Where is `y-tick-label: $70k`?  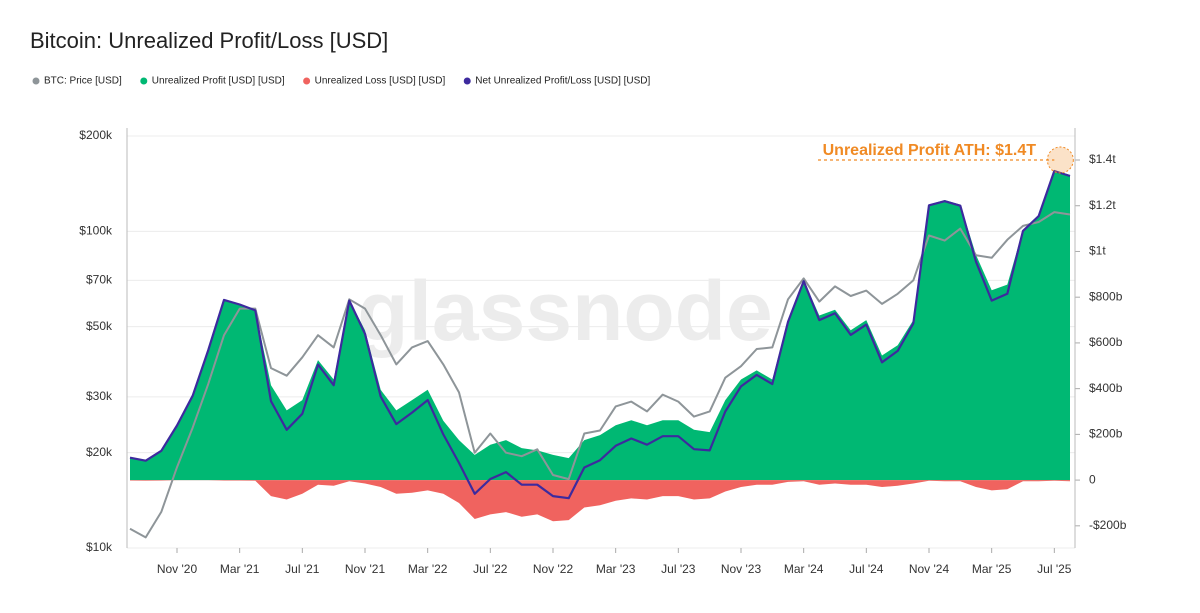 y-tick-label: $70k is located at coordinates (99, 280).